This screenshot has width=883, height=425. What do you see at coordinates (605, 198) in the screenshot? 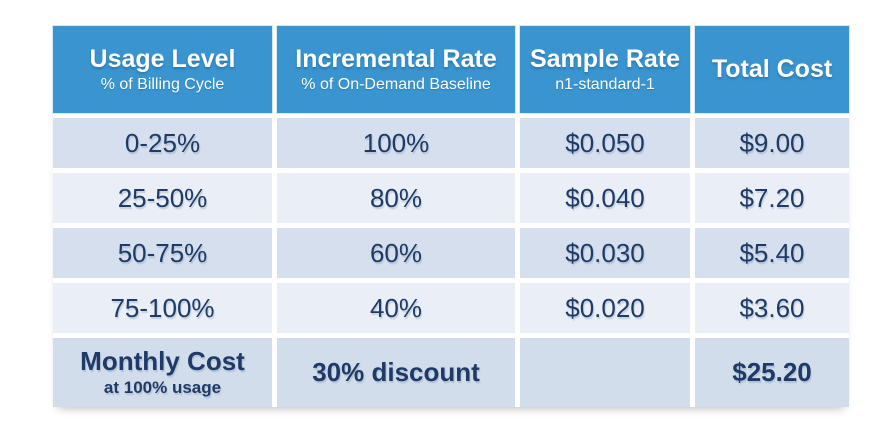
I see `table-cell: $0.040` at bounding box center [605, 198].